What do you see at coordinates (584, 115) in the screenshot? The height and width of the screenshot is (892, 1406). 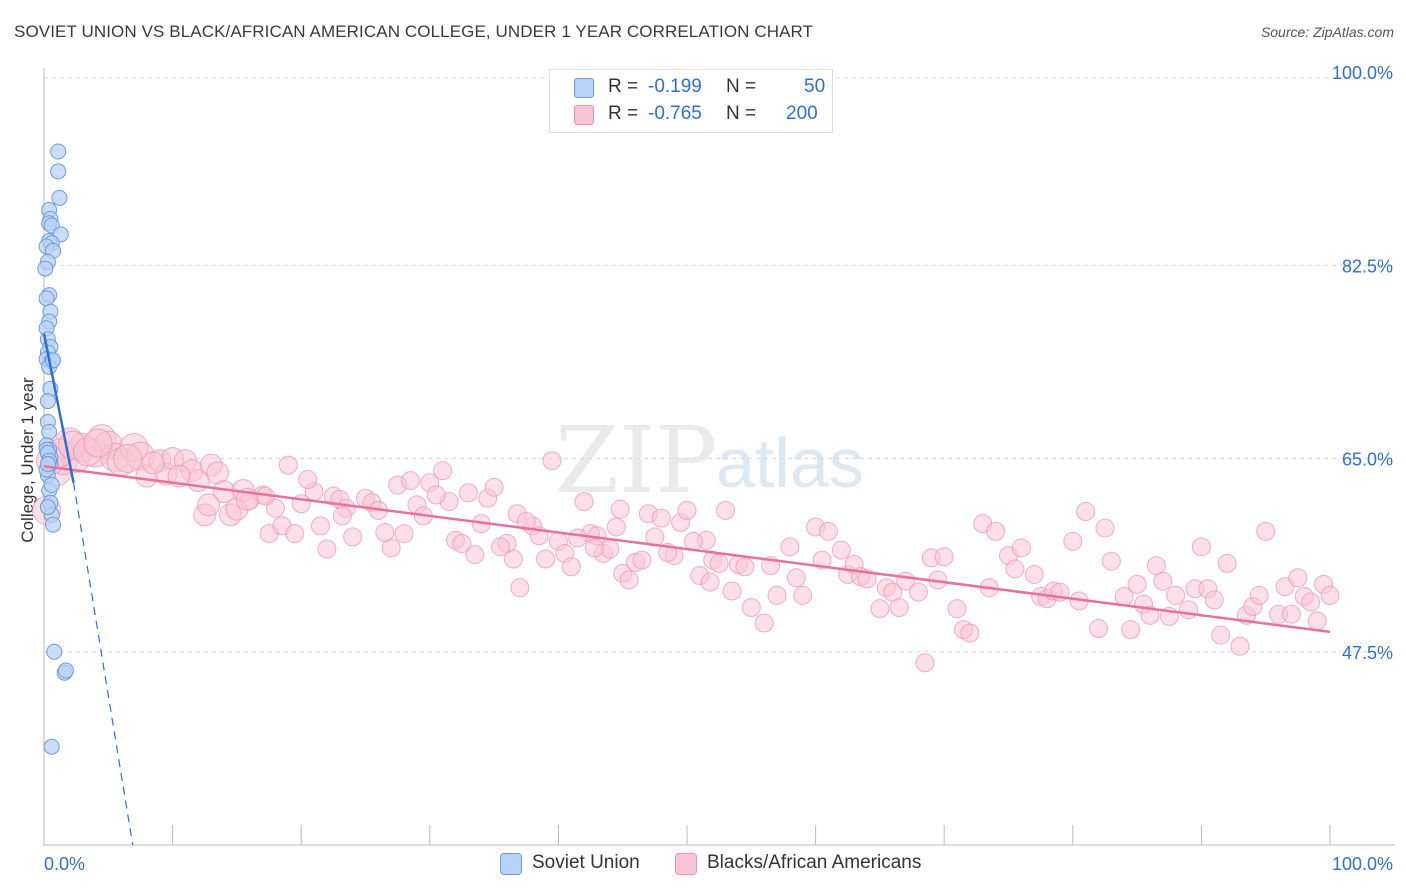 I see `legend-swatch-pink` at bounding box center [584, 115].